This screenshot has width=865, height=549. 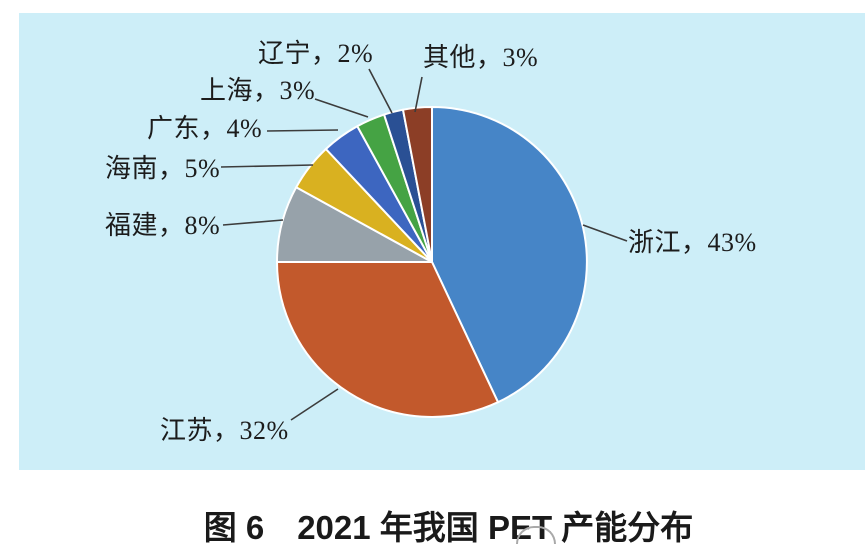 I want to click on leader-line-fujian, so click(x=253, y=222).